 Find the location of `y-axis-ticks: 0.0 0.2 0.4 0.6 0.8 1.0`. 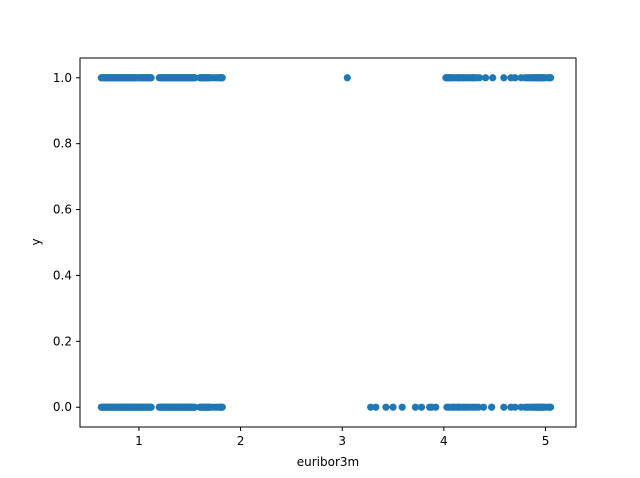

y-axis-ticks: 0.0 0.2 0.4 0.6 0.8 1.0 is located at coordinates (66, 242).